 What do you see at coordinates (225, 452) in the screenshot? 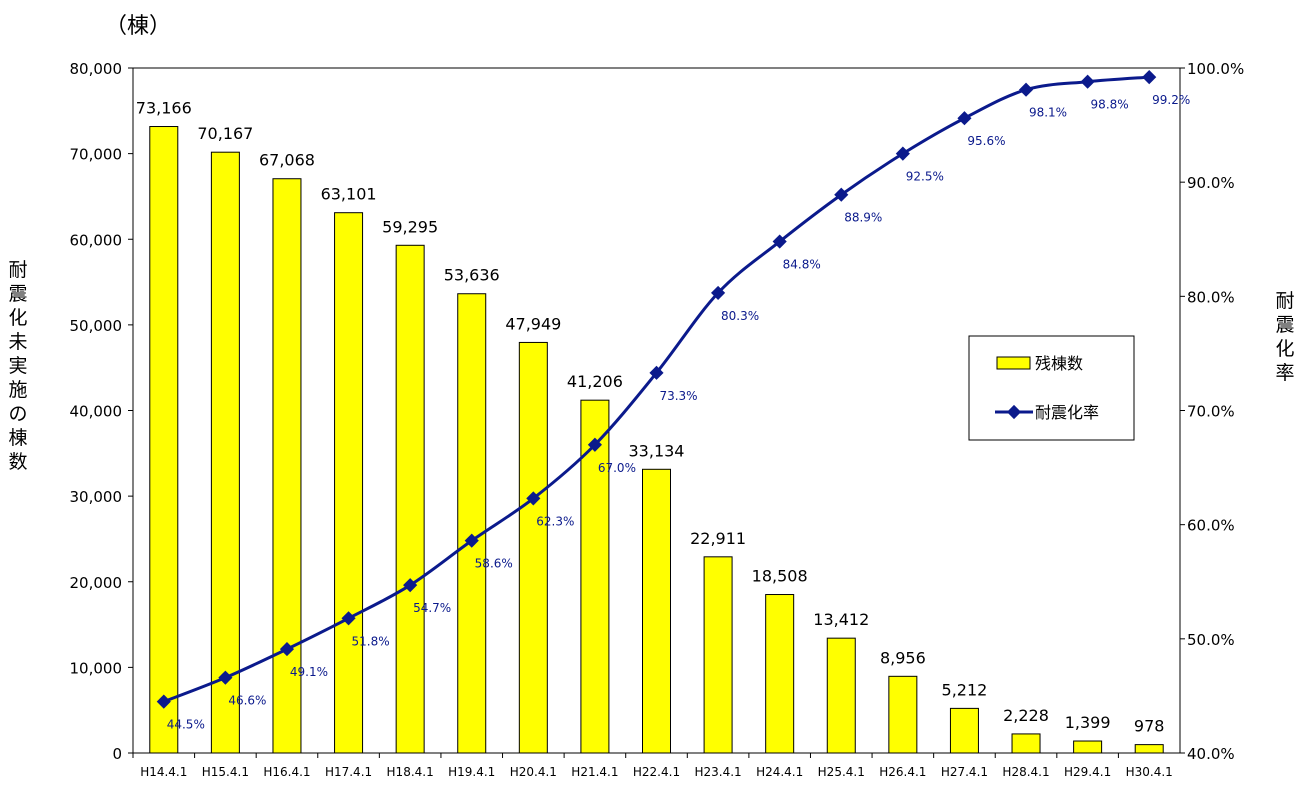
I see `bar-H15.4.1` at bounding box center [225, 452].